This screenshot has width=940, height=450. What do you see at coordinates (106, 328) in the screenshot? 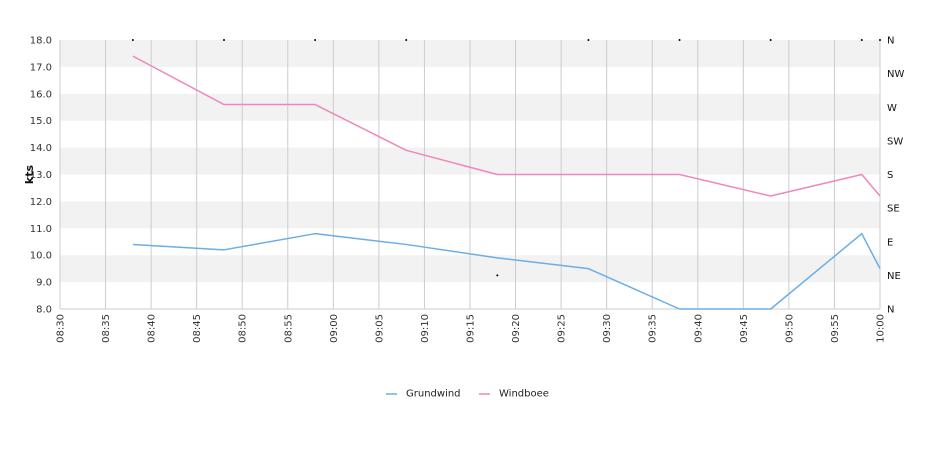
I see `x-tick-label: 08:35` at bounding box center [106, 328].